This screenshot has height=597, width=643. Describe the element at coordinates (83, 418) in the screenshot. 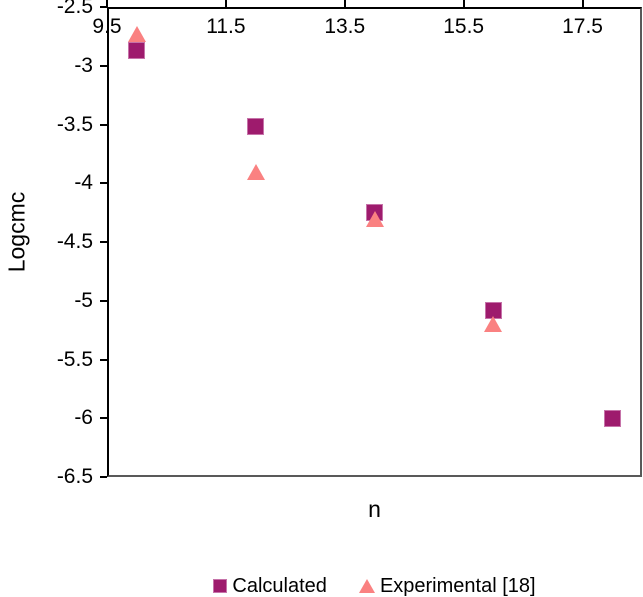

I see `y-tick-label: -6` at that location.